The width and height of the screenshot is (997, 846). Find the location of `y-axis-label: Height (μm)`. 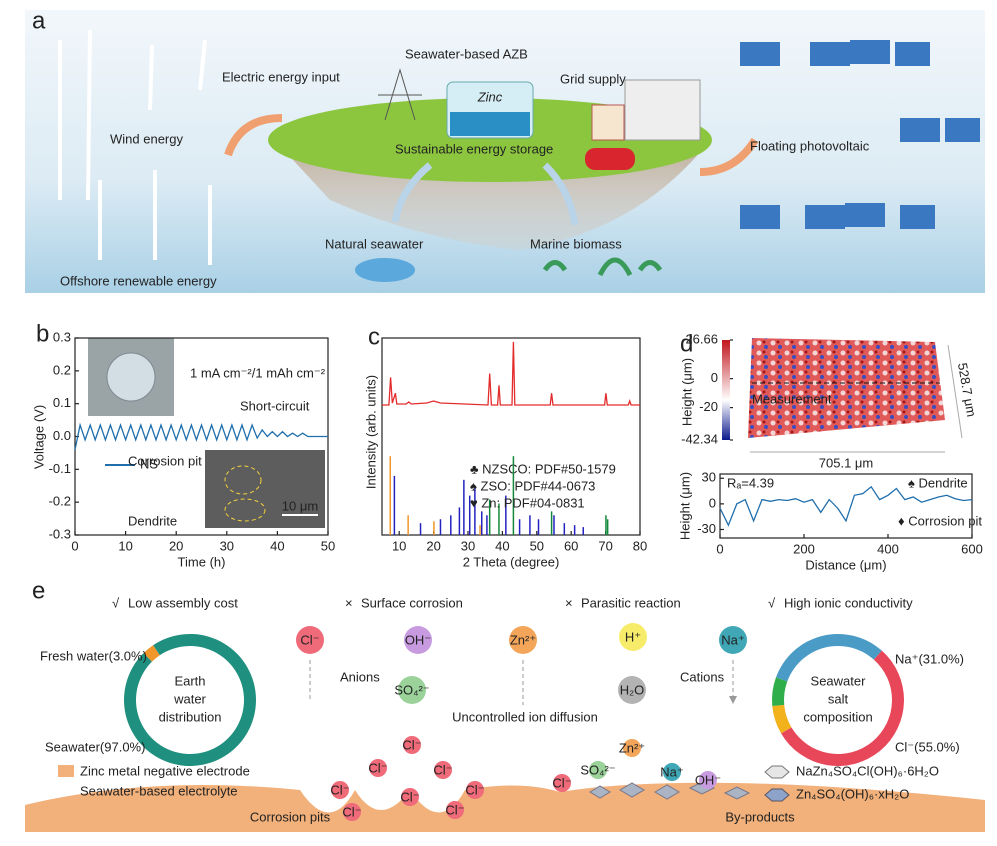

y-axis-label: Height (μm) is located at coordinates (684, 506).